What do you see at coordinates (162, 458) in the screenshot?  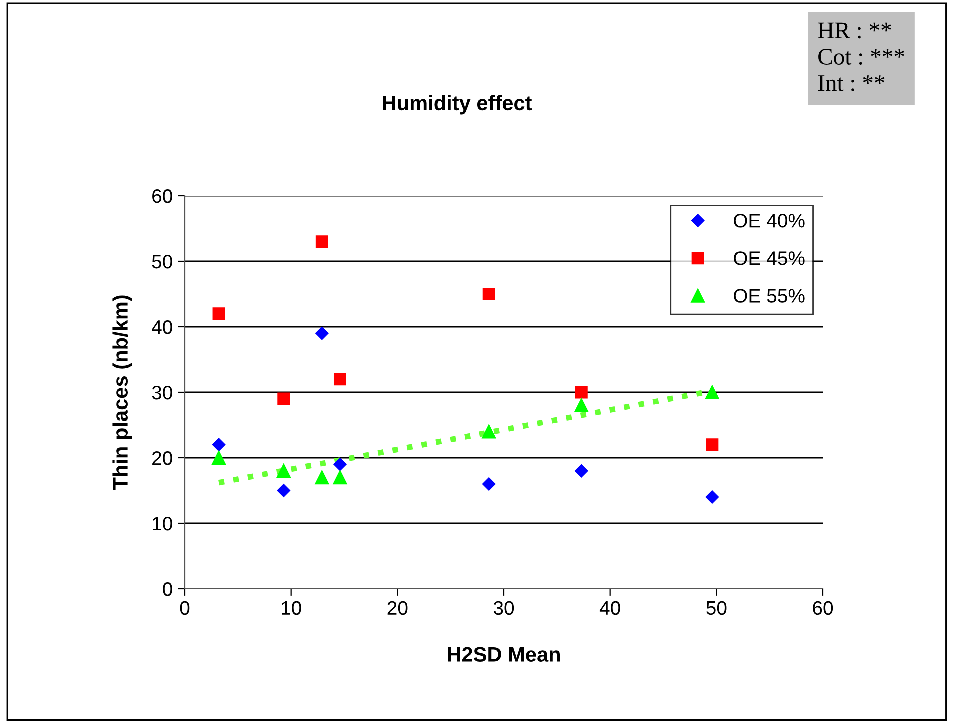 I see `y-tick-label: 20` at bounding box center [162, 458].